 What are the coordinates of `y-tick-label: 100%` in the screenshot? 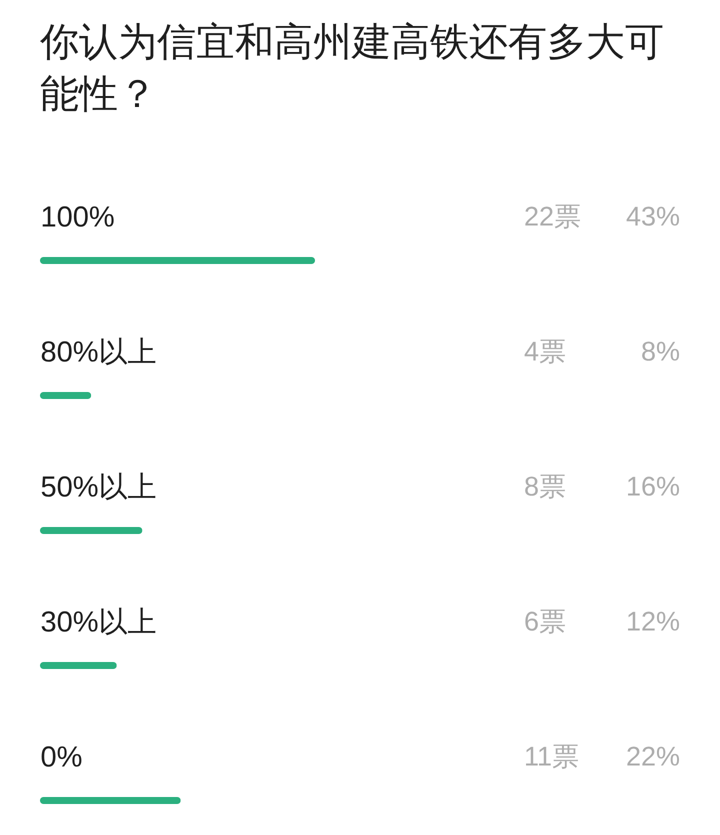 It's located at (77, 218).